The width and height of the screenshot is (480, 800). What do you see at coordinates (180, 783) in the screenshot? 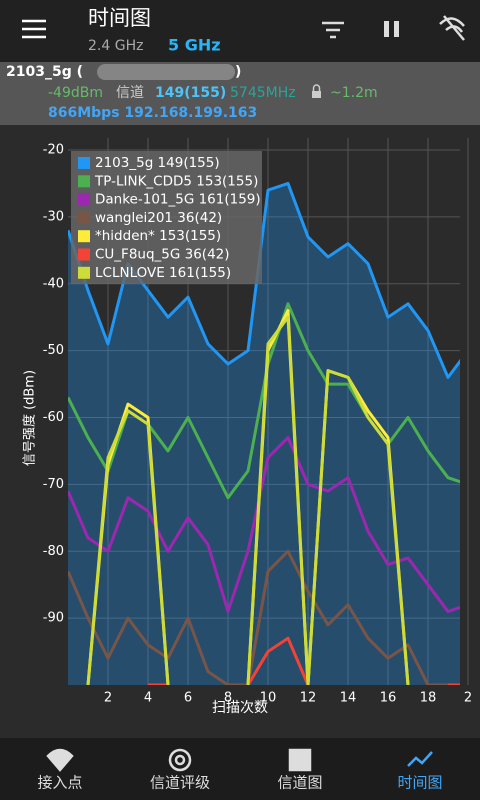
I see `nav-label: 信道评级` at bounding box center [180, 783].